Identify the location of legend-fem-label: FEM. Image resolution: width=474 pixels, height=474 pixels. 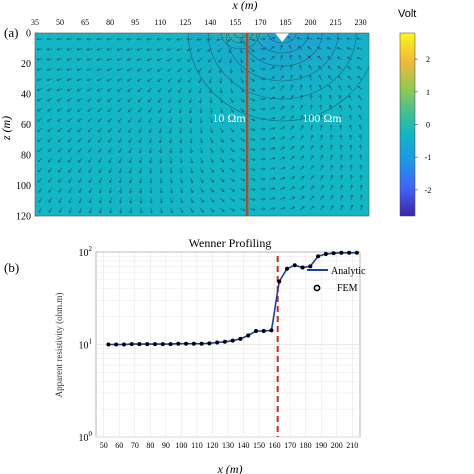
(347, 288).